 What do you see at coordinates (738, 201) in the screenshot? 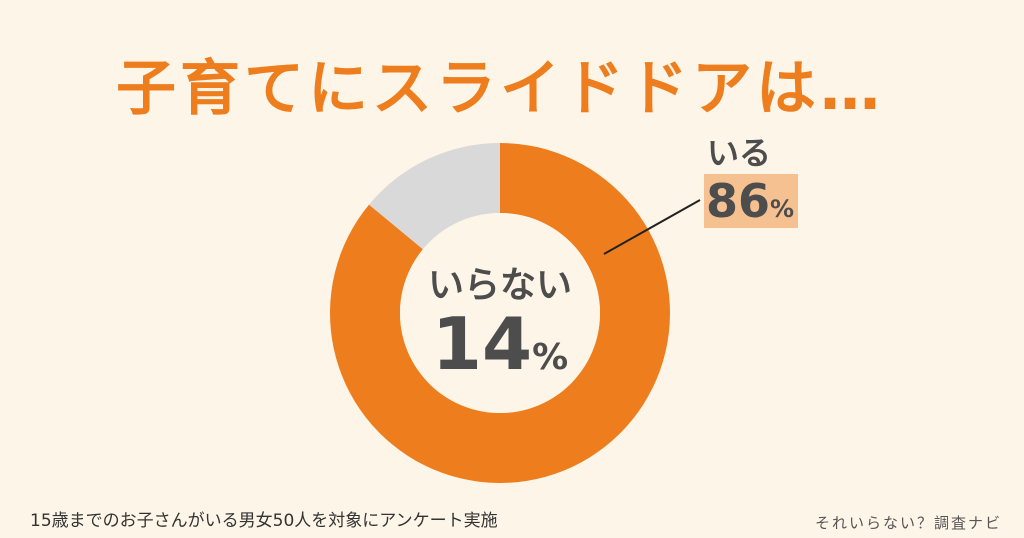
I see `yes-slice-value: 86` at bounding box center [738, 201].